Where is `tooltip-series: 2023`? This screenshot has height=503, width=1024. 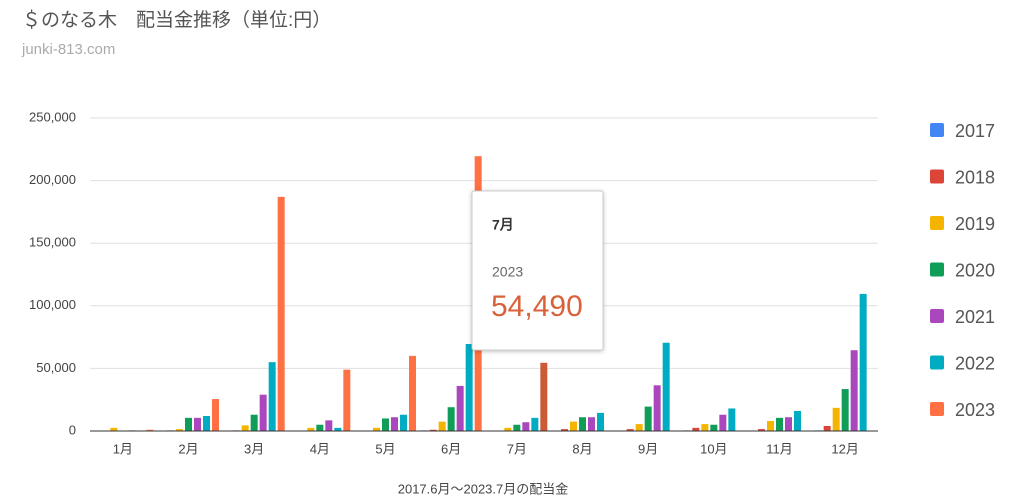 tooltip-series: 2023 is located at coordinates (507, 272).